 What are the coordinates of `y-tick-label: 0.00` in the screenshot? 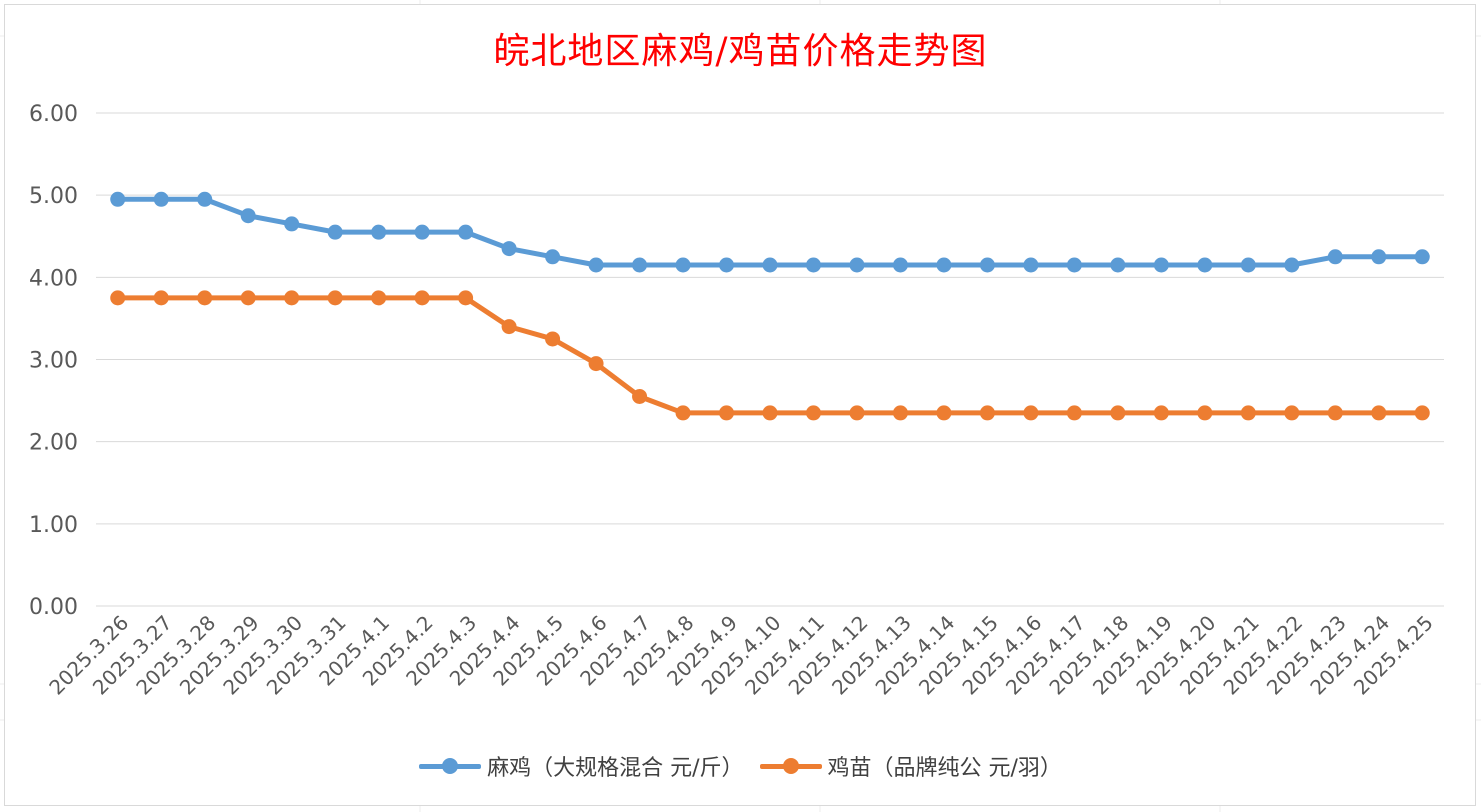 It's located at (53, 607).